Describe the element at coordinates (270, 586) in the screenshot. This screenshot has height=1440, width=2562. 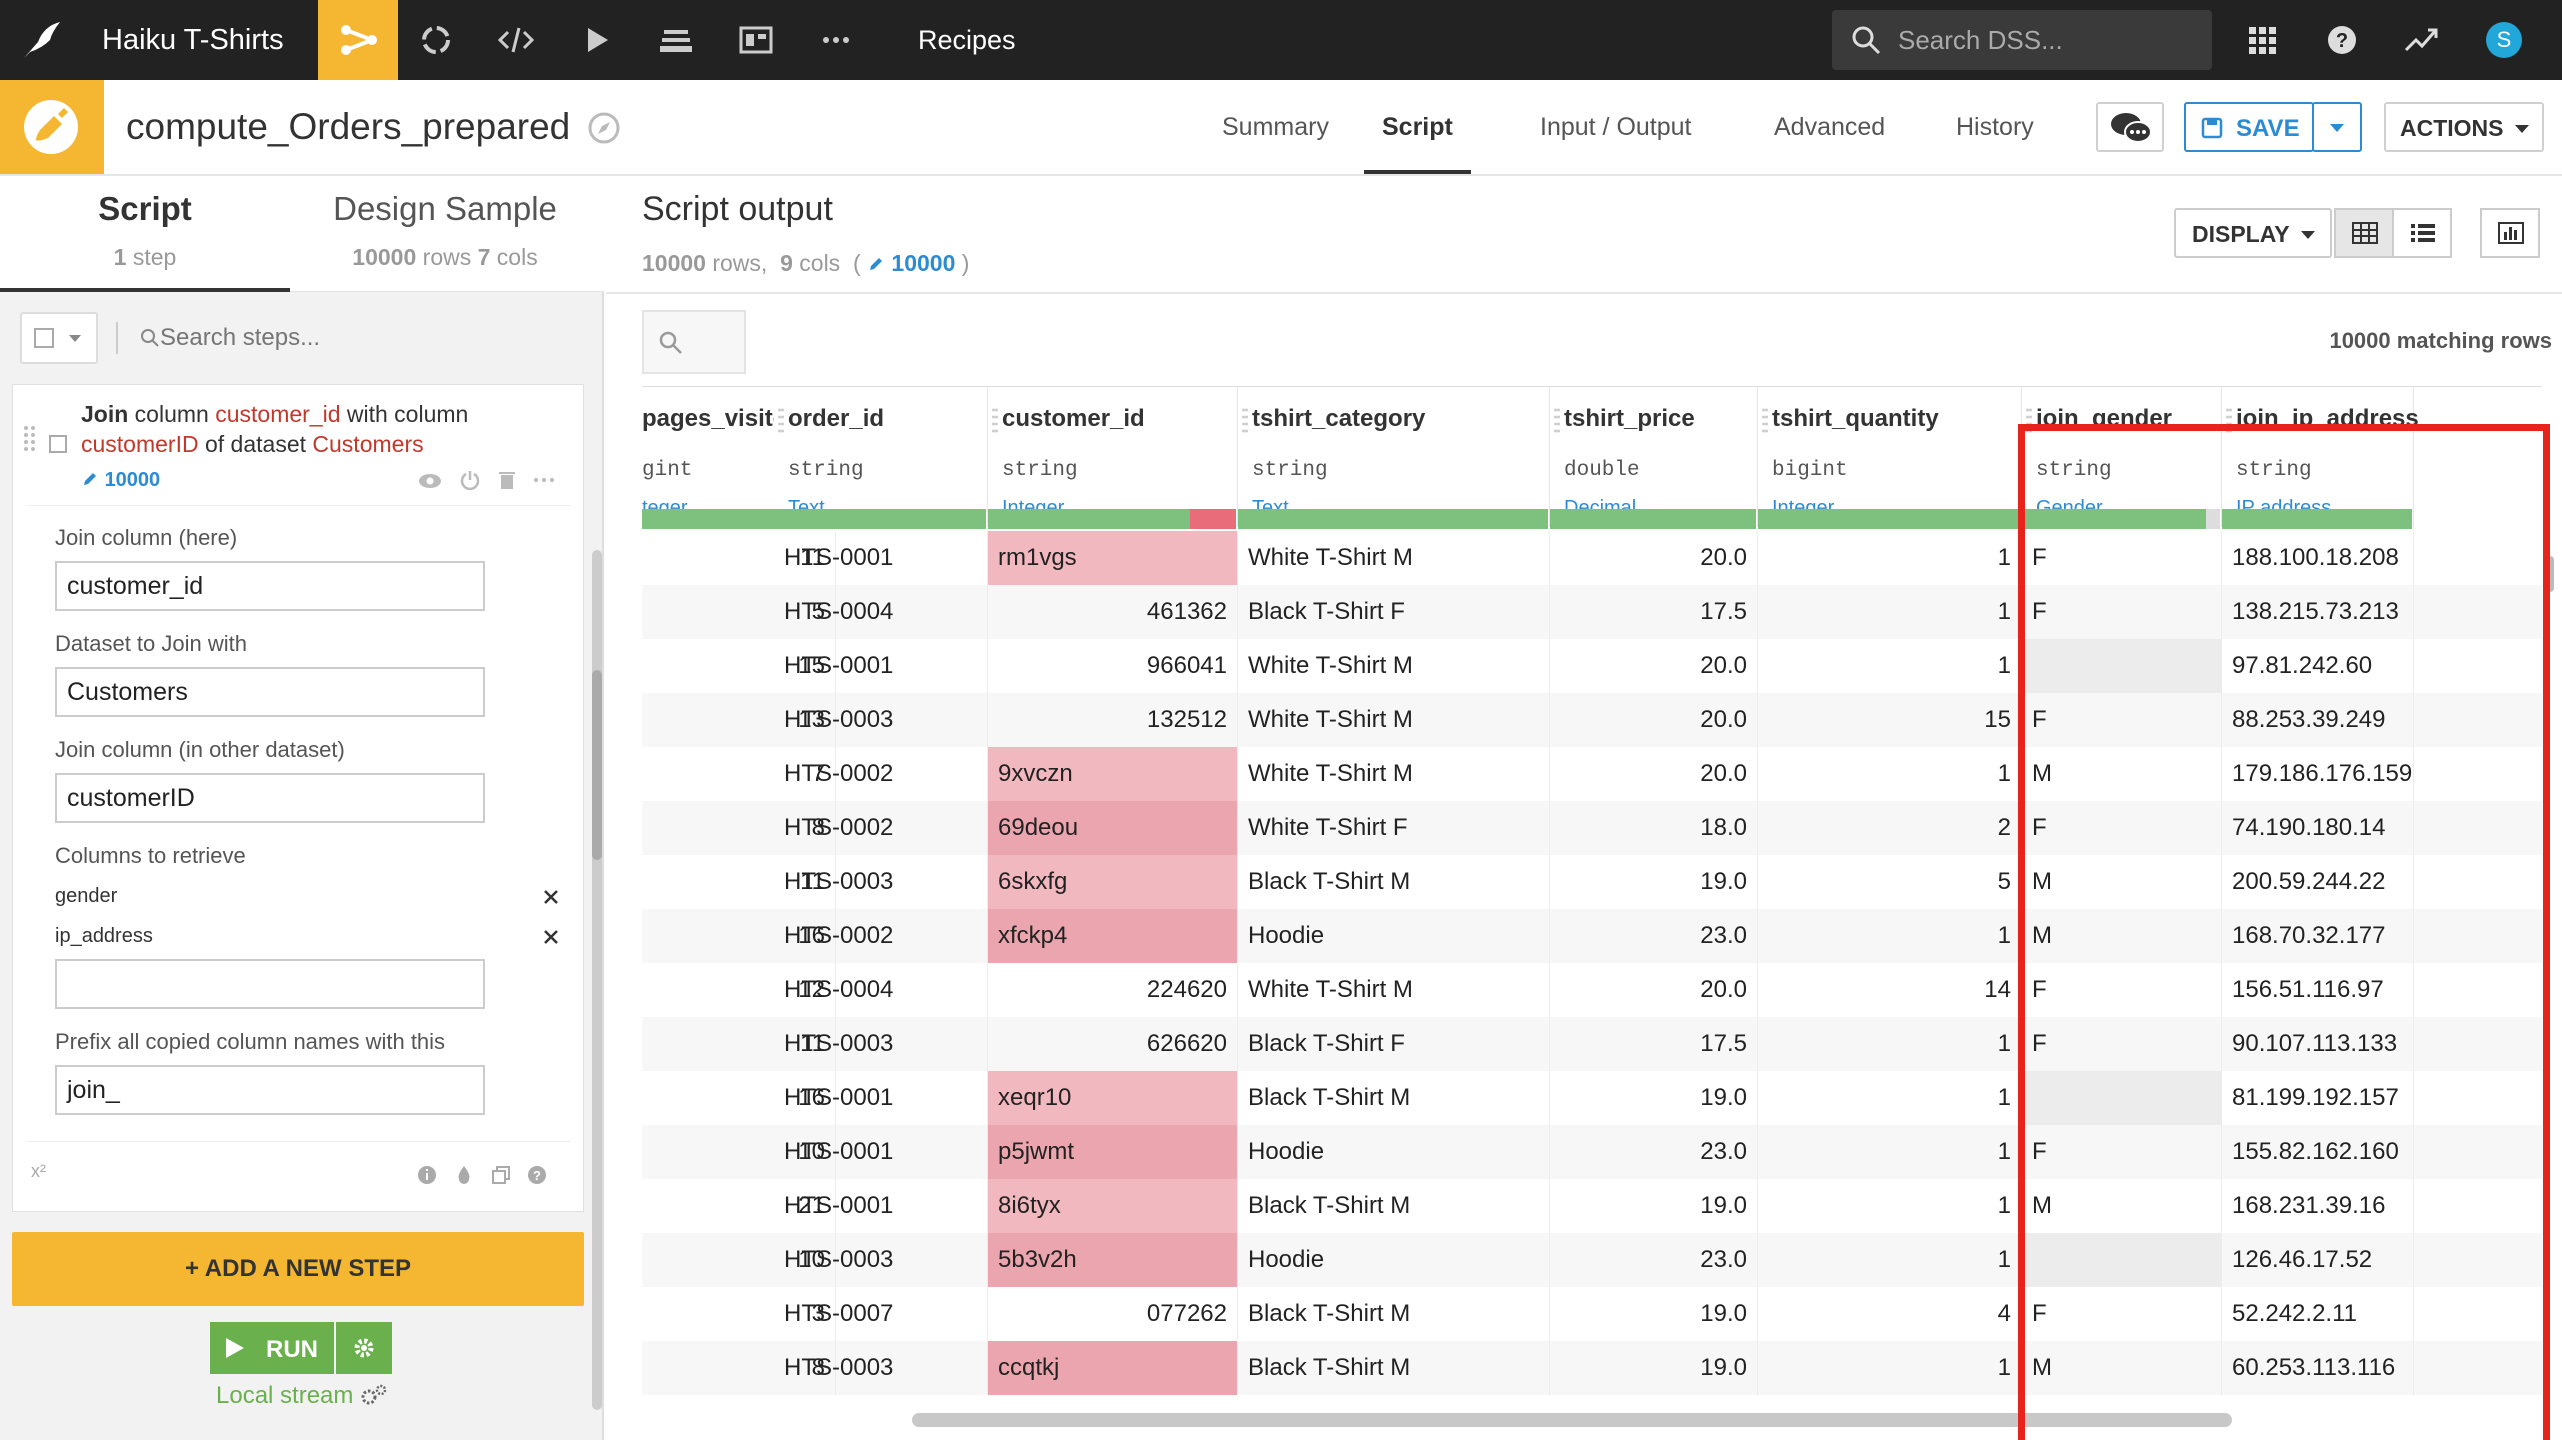
I see `join-here-field: customer_id` at that location.